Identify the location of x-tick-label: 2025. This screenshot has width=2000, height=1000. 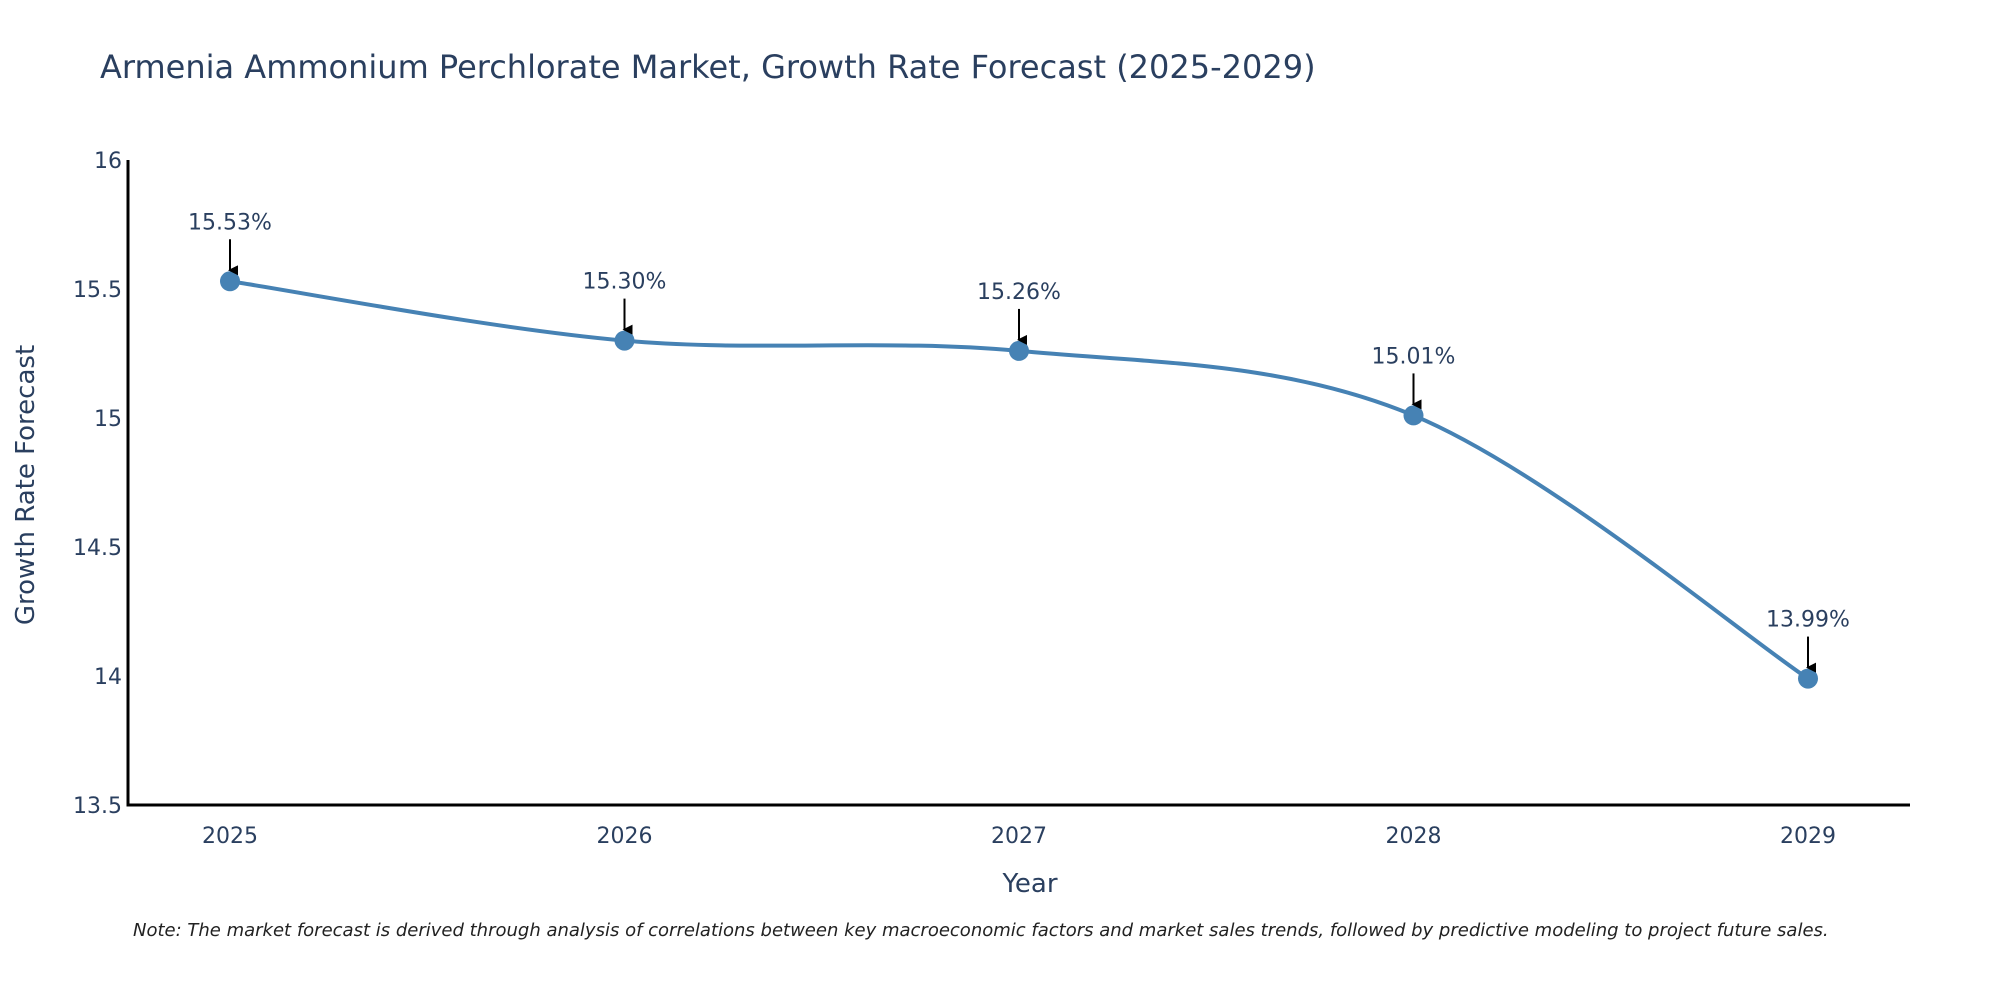
(230, 836).